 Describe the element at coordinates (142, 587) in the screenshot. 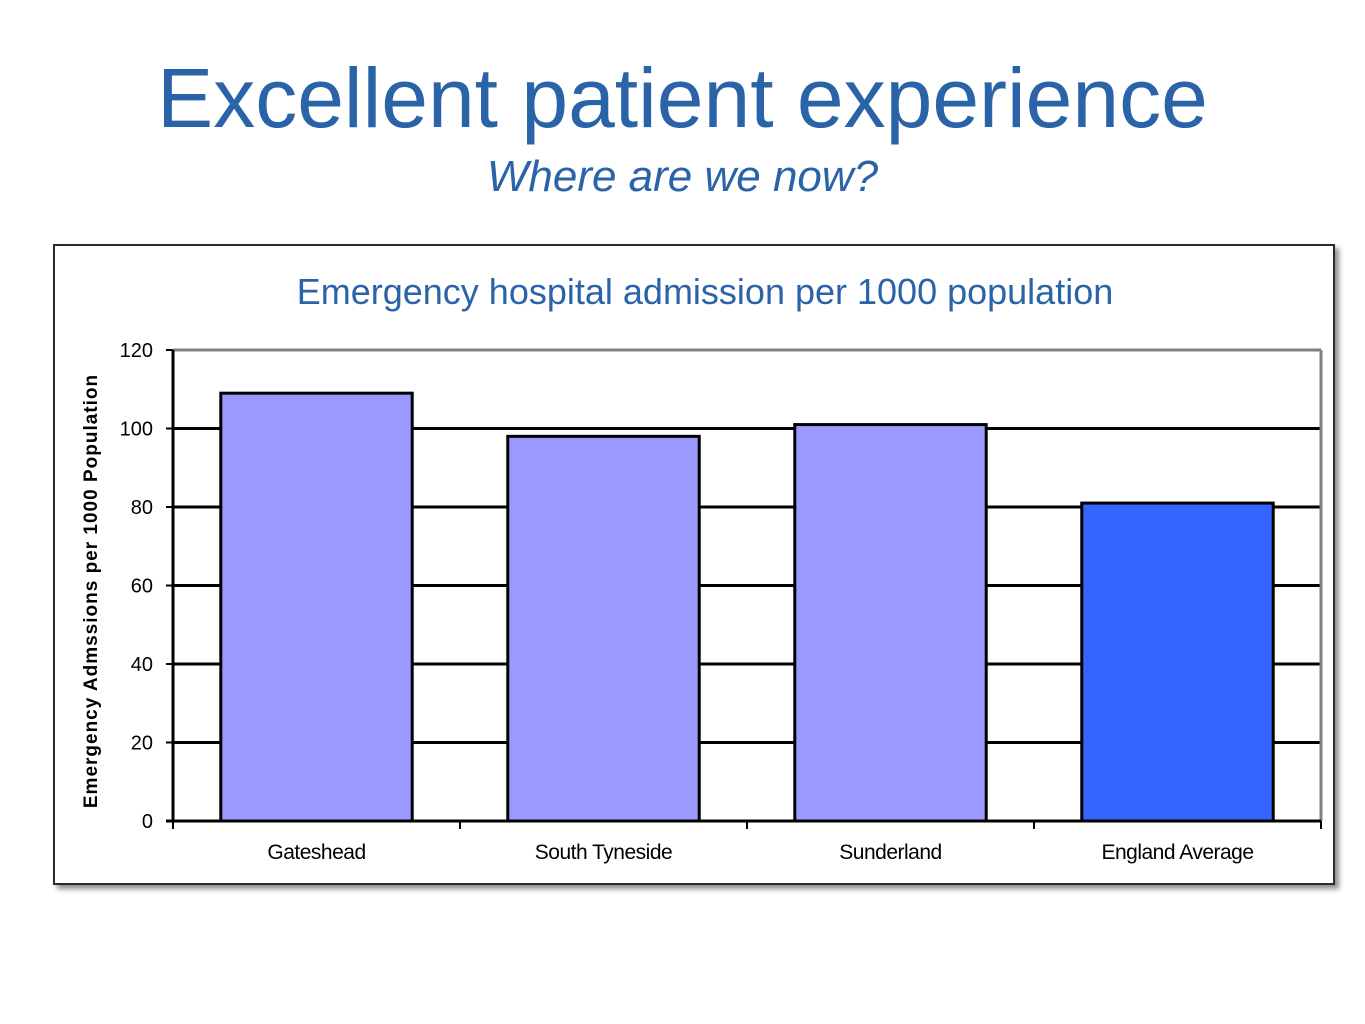

I see `y-tick-label: 60` at that location.